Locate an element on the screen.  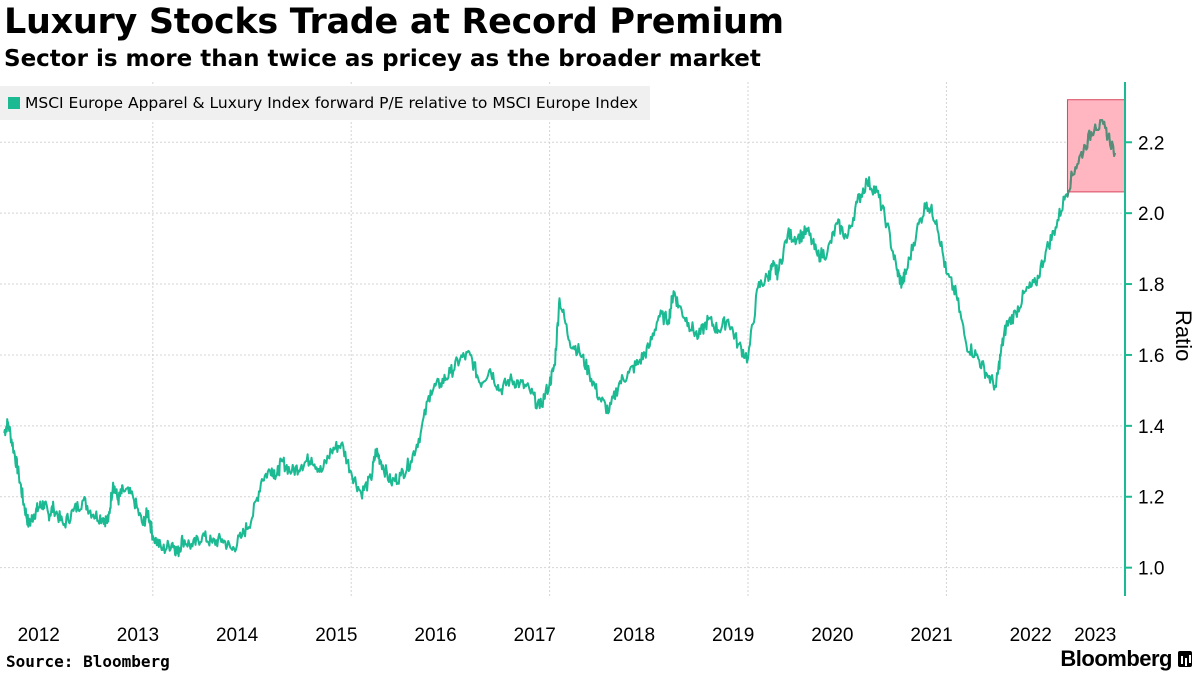
x-tick-label: 2014 is located at coordinates (237, 635).